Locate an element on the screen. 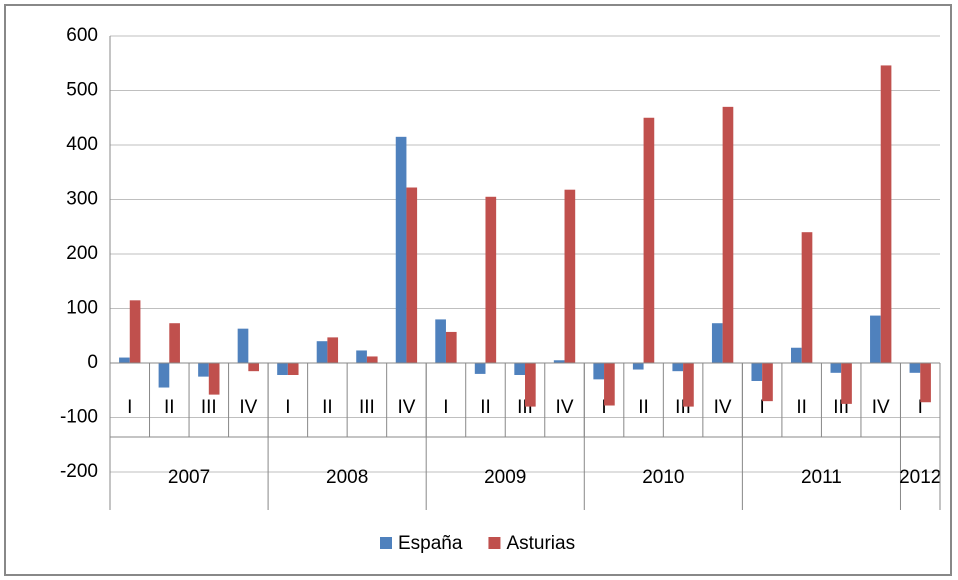 This screenshot has width=958, height=580. y-tick-label: 400 is located at coordinates (82, 144).